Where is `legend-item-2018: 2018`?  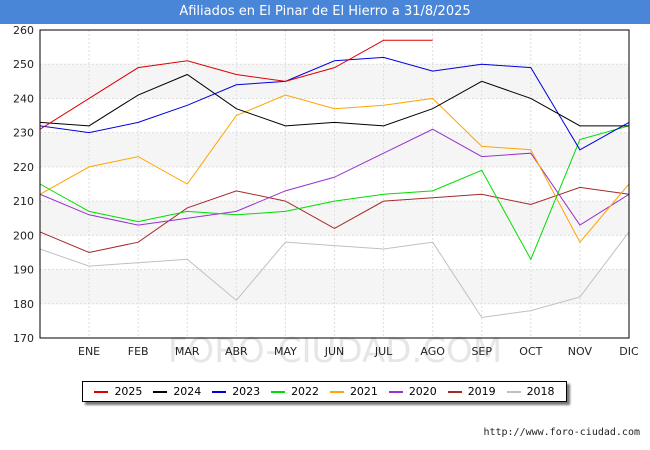 legend-item-2018: 2018 is located at coordinates (530, 391).